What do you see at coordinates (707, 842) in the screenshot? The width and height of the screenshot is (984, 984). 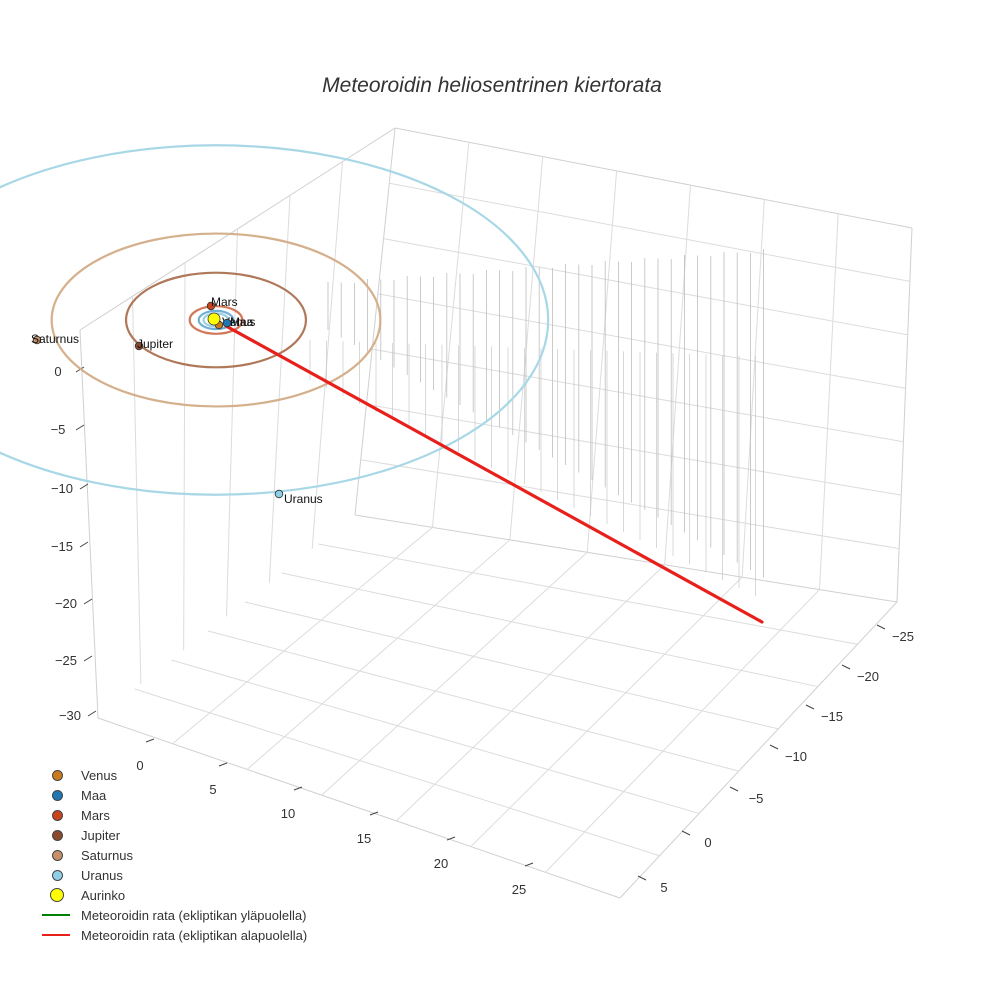 I see `y-tick-label: 0` at bounding box center [707, 842].